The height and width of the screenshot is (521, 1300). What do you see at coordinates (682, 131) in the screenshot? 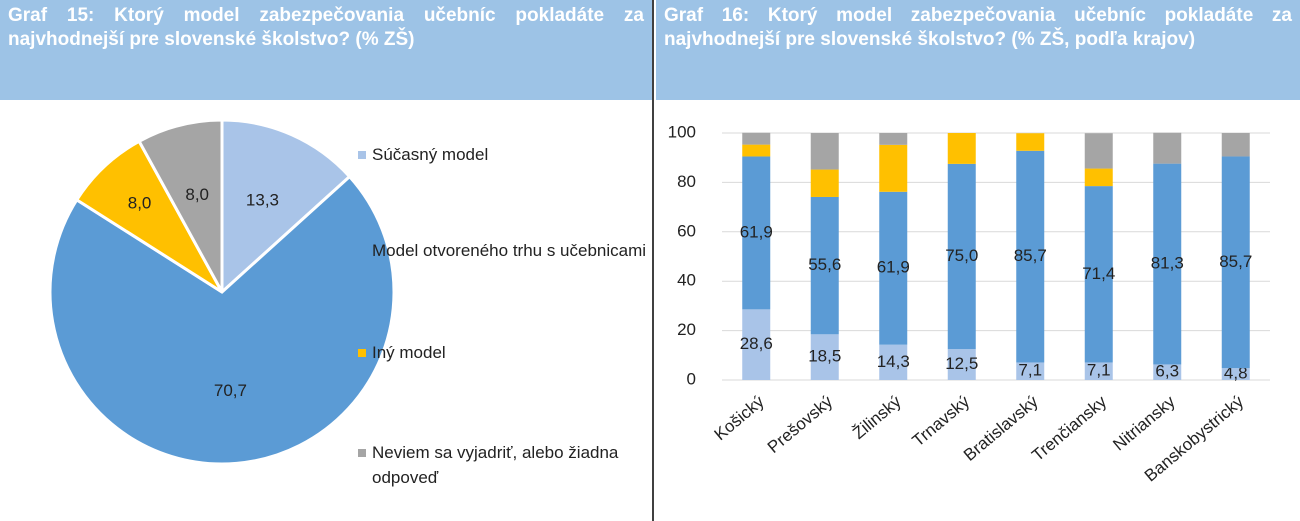
I see `y-tick-label: 100` at bounding box center [682, 131].